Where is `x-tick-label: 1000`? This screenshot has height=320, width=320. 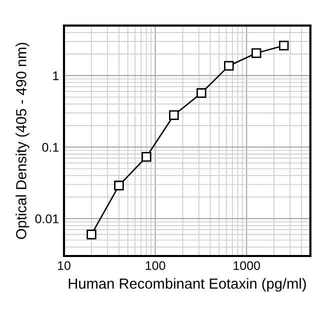
x-tick-label: 1000 is located at coordinates (247, 265).